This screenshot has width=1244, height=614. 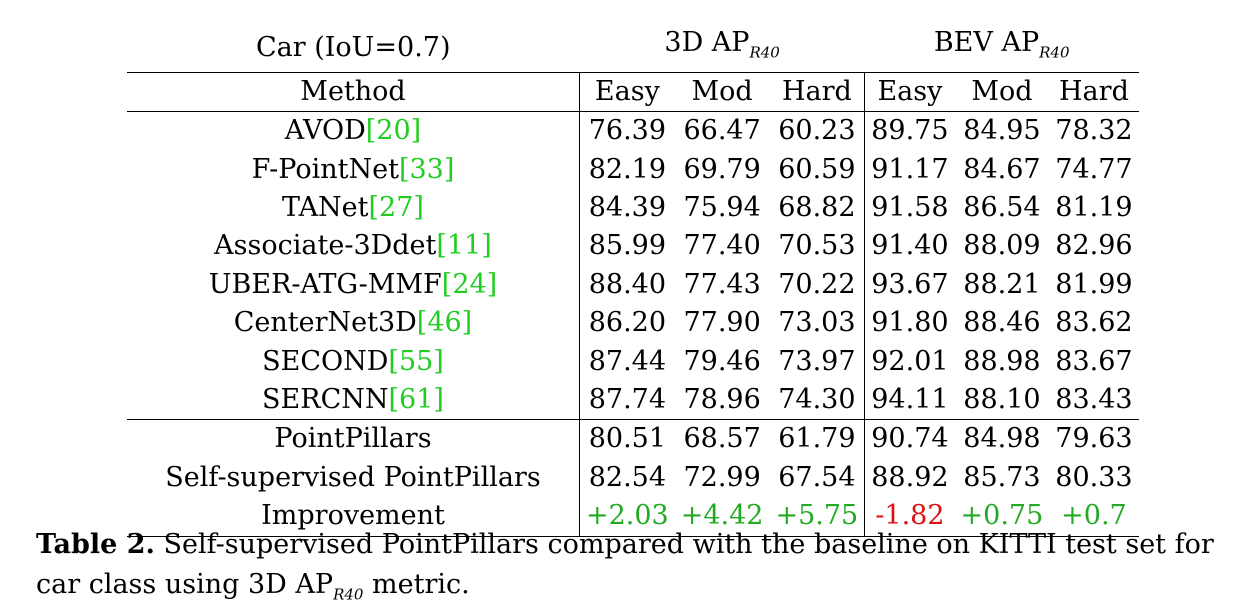 I want to click on method-label: CenterNet3D, so click(x=325, y=323).